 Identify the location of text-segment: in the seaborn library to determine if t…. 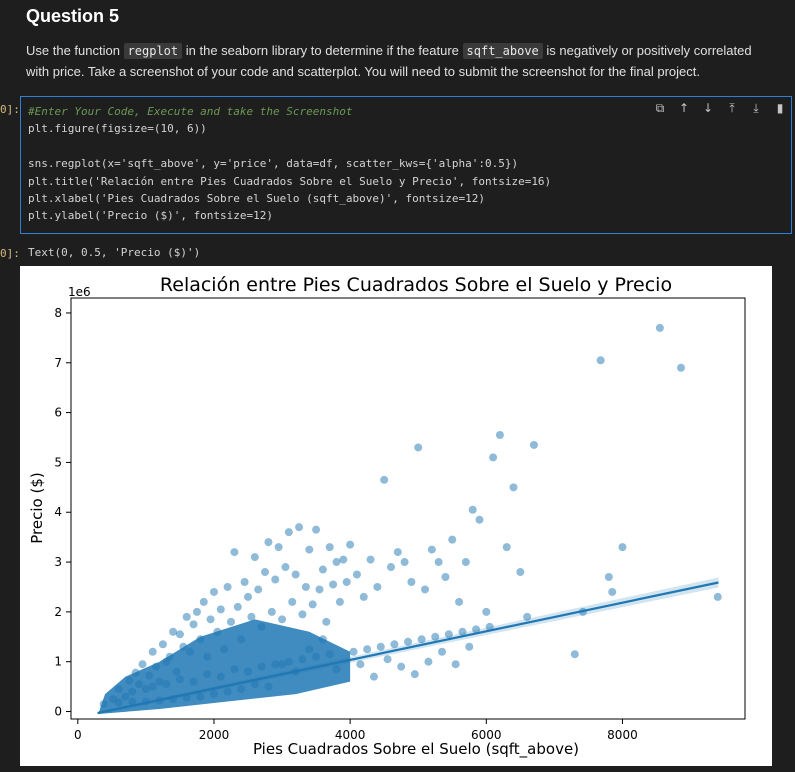
(322, 50).